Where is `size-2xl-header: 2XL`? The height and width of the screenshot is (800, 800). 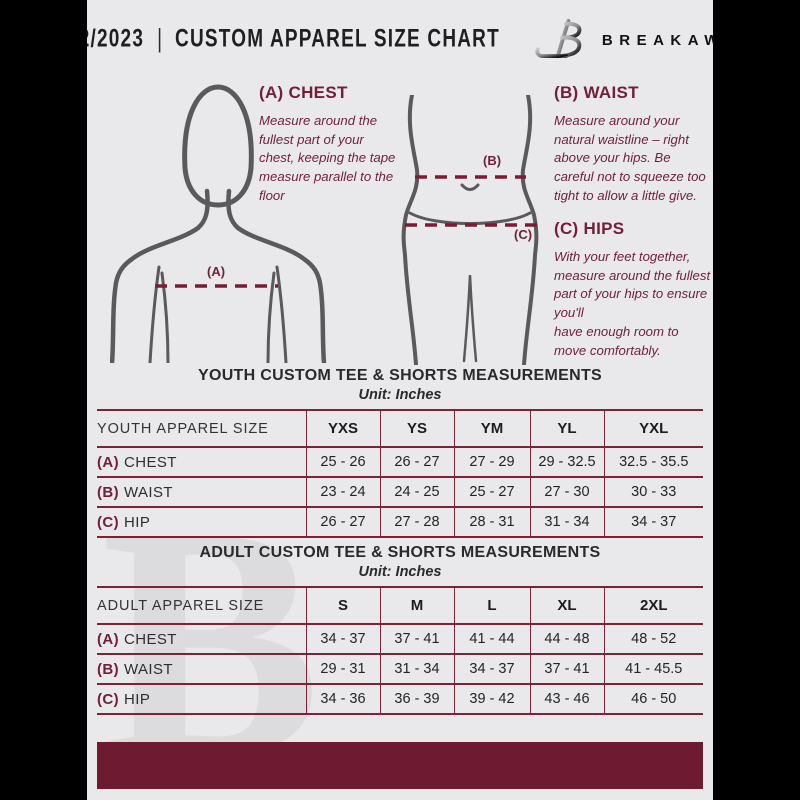 size-2xl-header: 2XL is located at coordinates (653, 605).